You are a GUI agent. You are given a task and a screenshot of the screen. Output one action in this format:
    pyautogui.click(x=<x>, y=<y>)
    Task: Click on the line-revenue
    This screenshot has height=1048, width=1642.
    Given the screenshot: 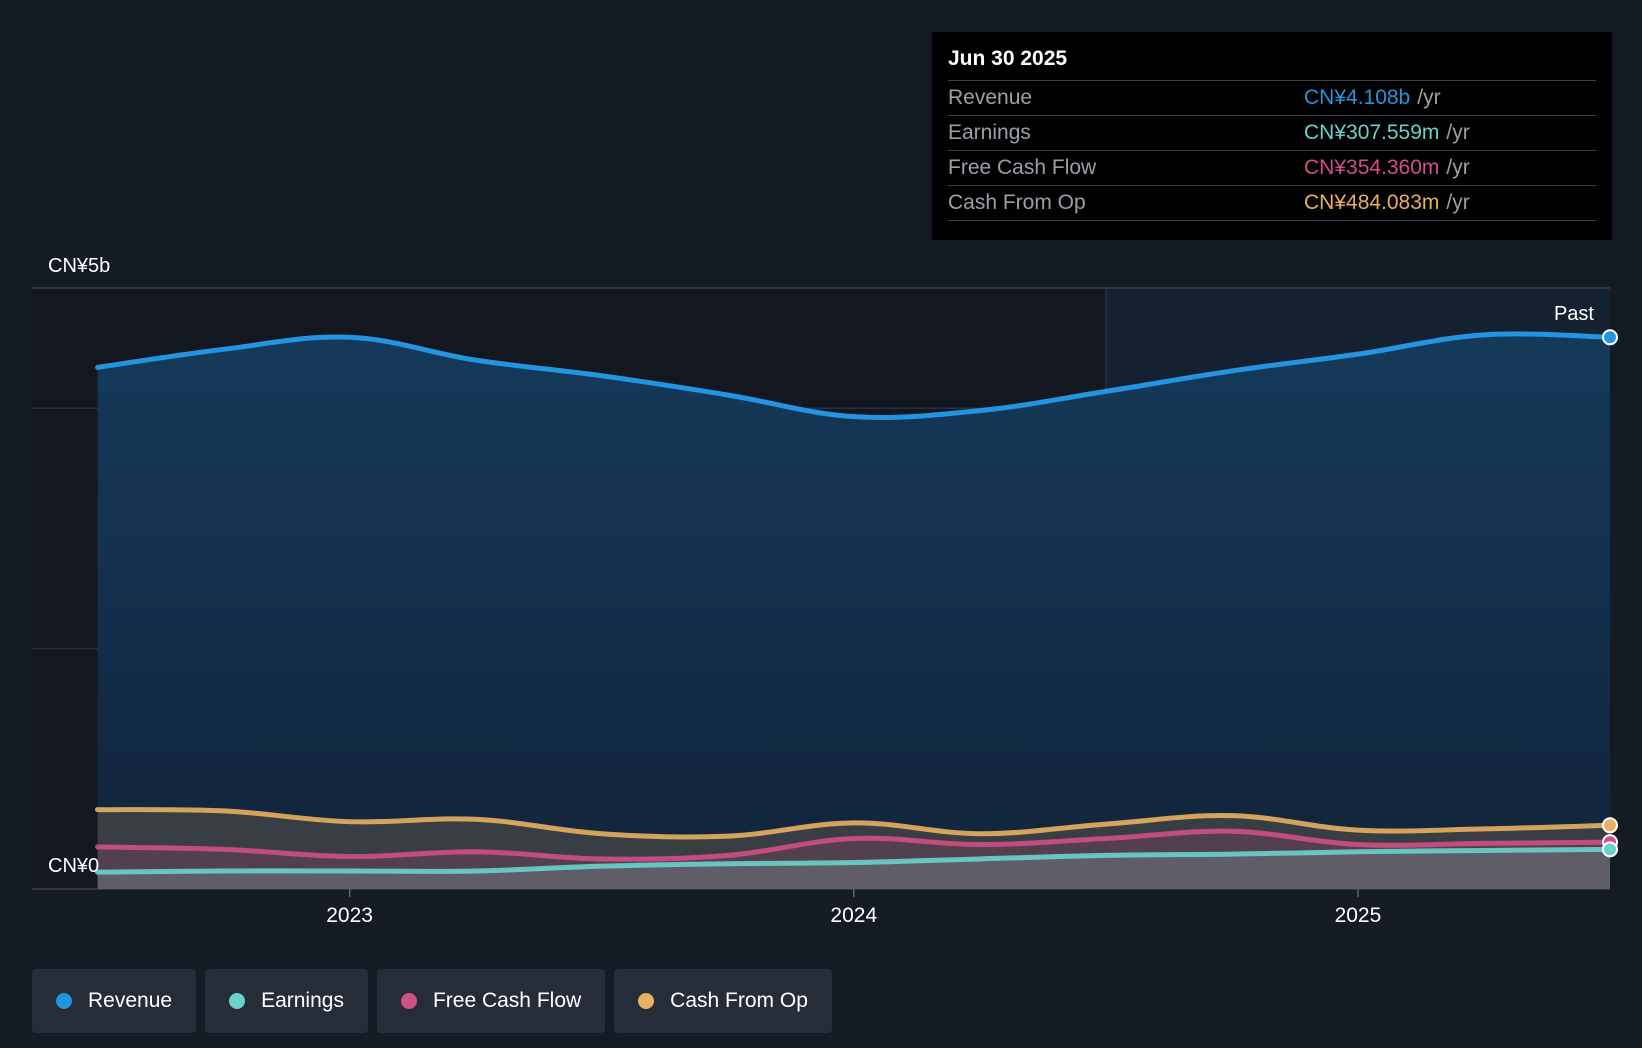 What is the action you would take?
    pyautogui.click(x=854, y=376)
    